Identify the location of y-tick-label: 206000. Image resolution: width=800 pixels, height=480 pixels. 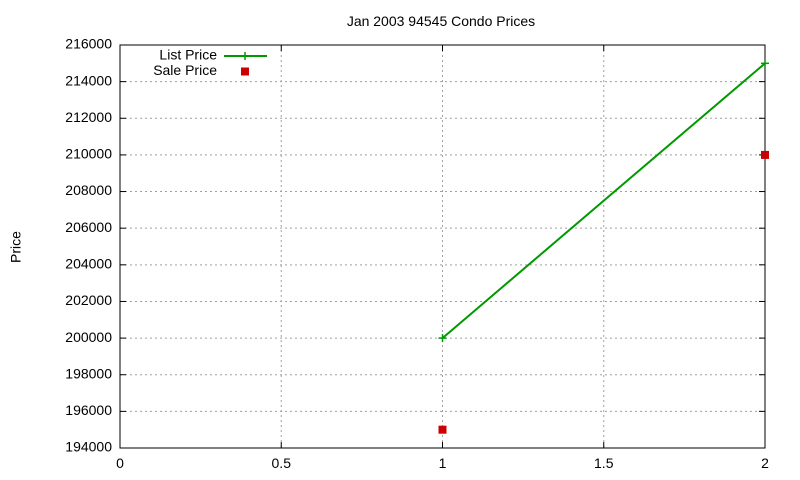
(88, 227).